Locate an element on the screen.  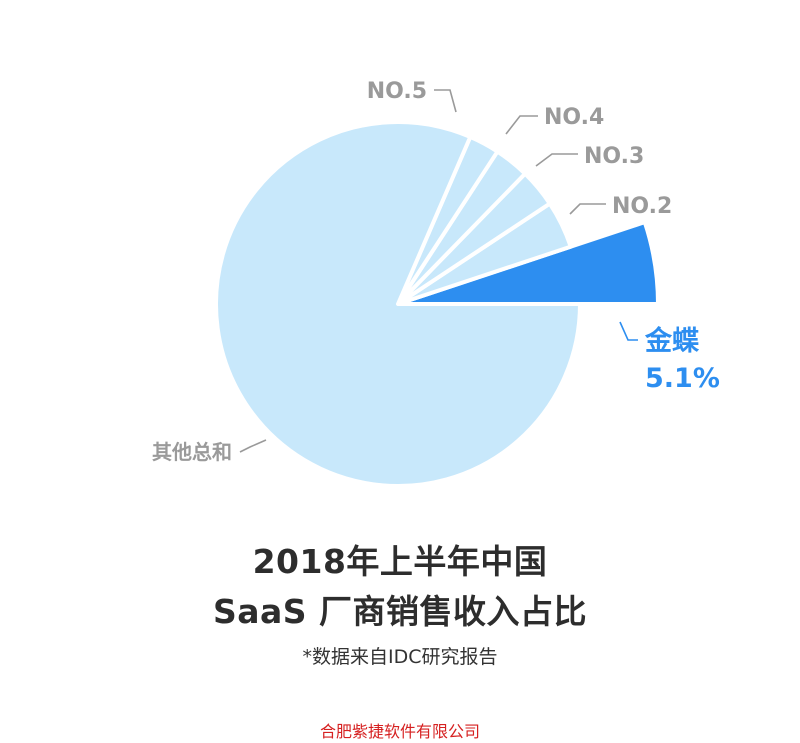
slice-value-label: 5.1% is located at coordinates (682, 378).